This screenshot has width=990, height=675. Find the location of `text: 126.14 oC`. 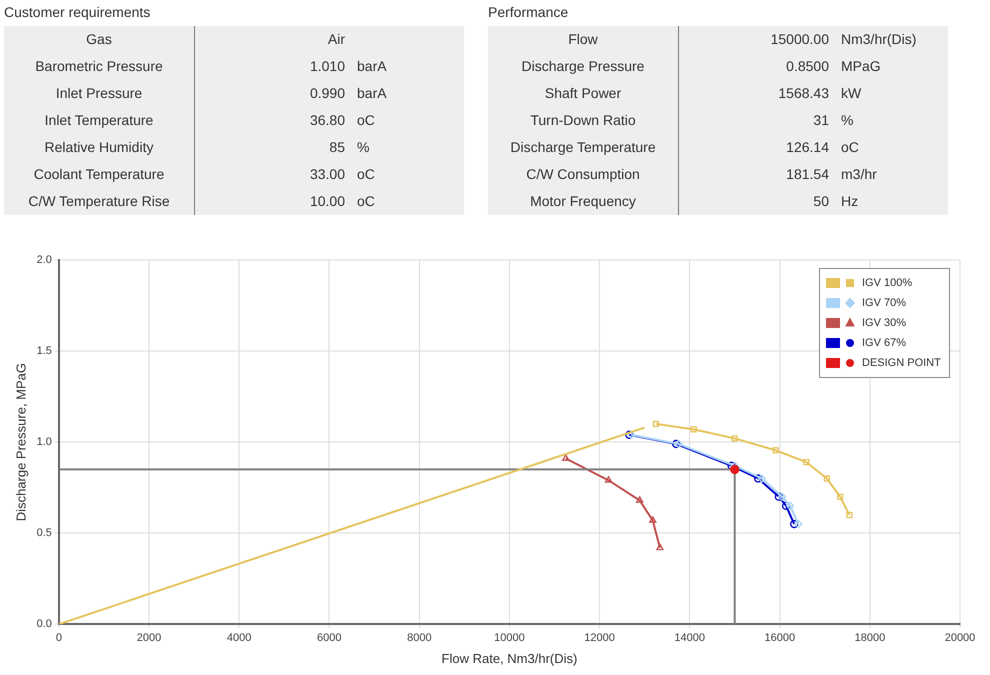

text: 126.14 oC is located at coordinates (822, 147).